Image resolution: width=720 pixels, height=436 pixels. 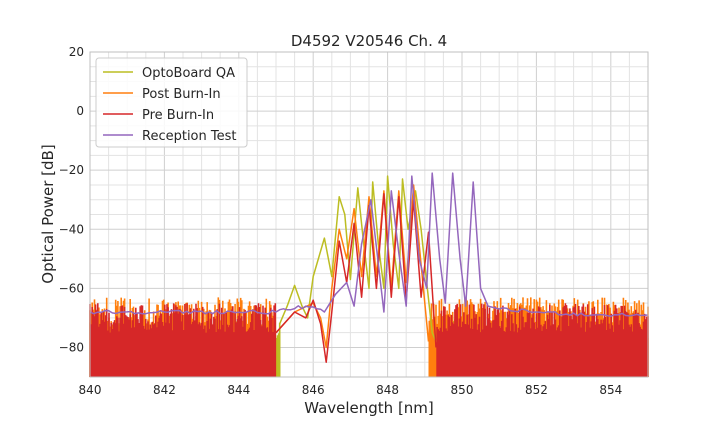 I want to click on legend-label: Reception Test, so click(x=189, y=136).